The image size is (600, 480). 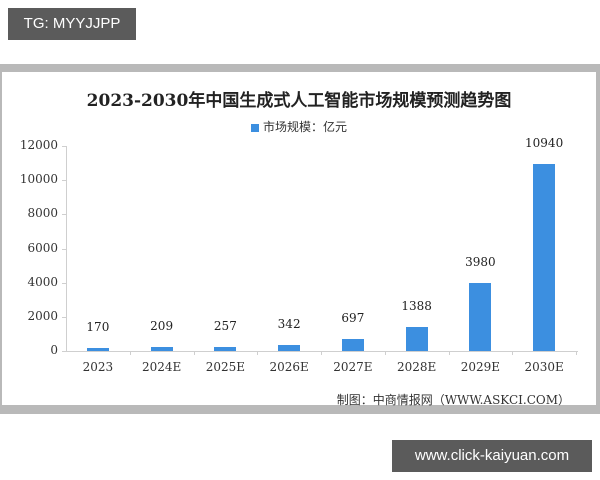 What do you see at coordinates (72, 24) in the screenshot?
I see `tg-badge: TG: MYYJJPP` at bounding box center [72, 24].